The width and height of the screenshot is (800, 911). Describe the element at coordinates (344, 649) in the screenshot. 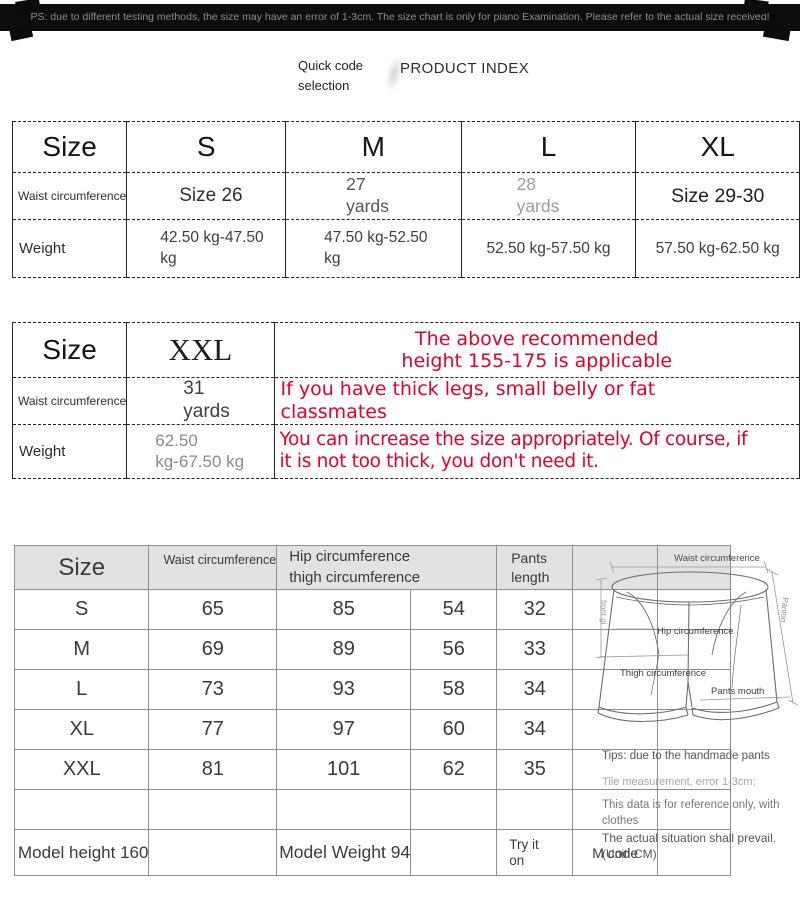

I see `hip-cell: 89` at that location.